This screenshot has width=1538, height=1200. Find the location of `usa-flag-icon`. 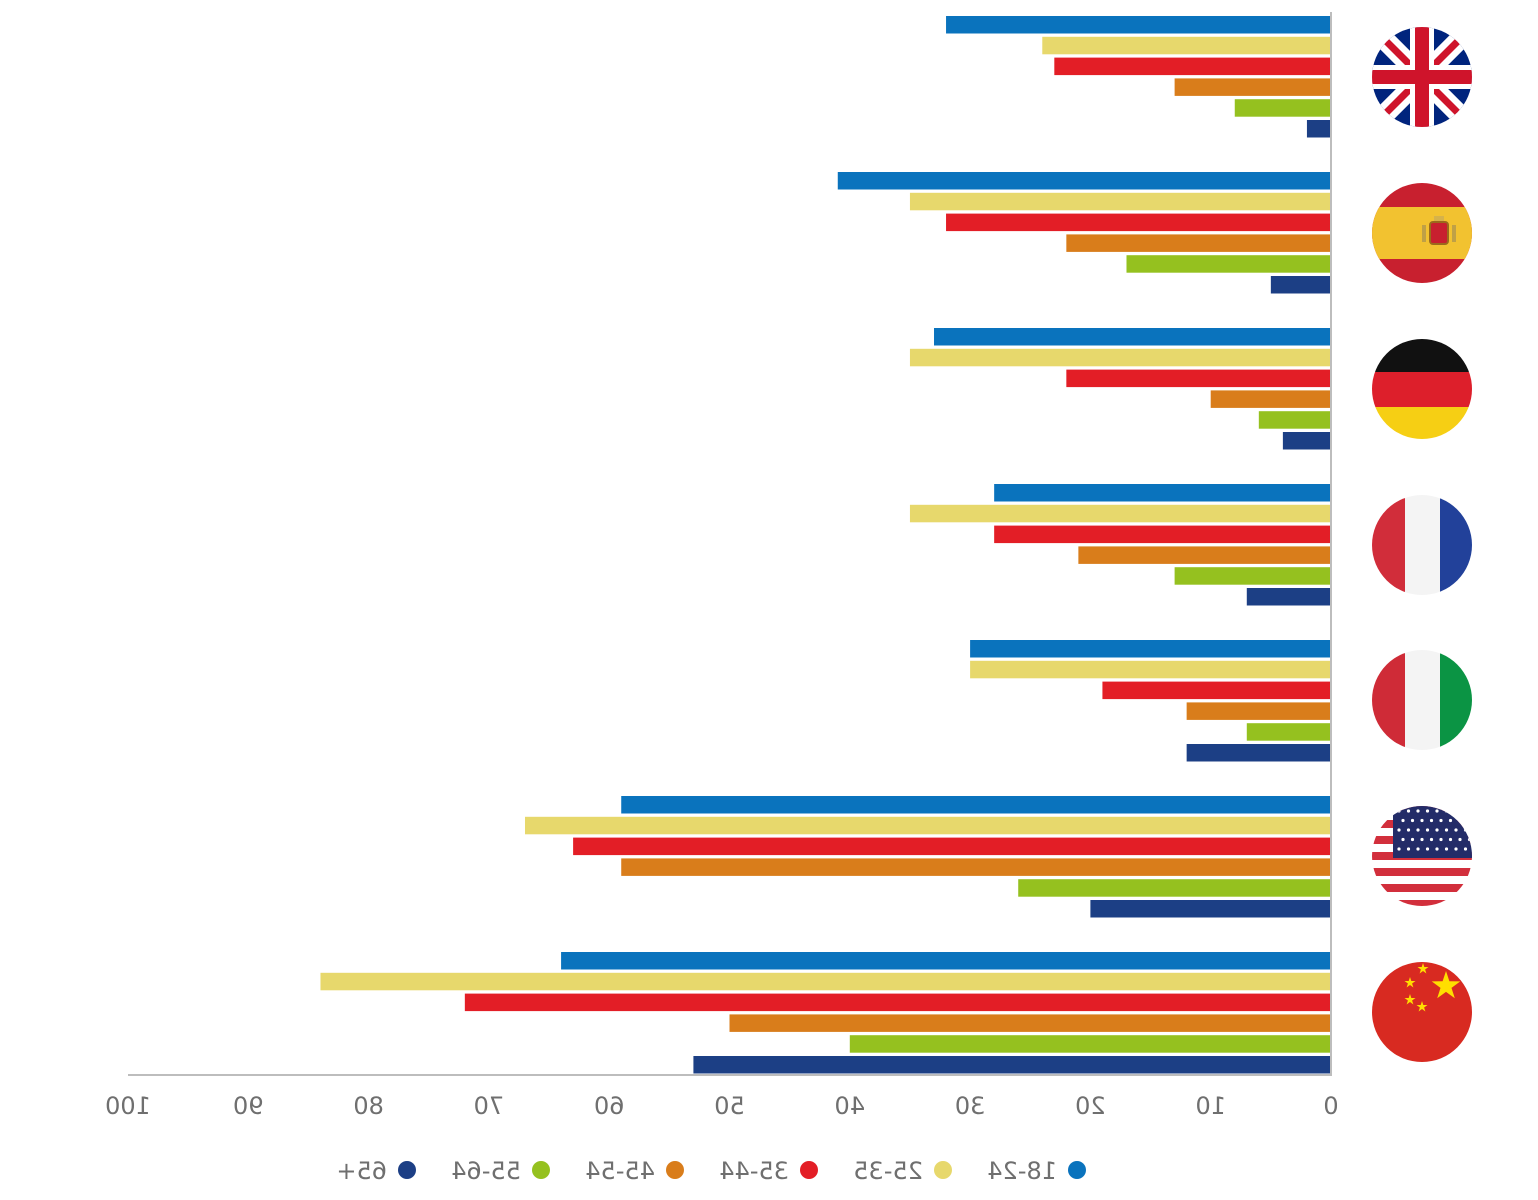

usa-flag-icon is located at coordinates (1422, 856).